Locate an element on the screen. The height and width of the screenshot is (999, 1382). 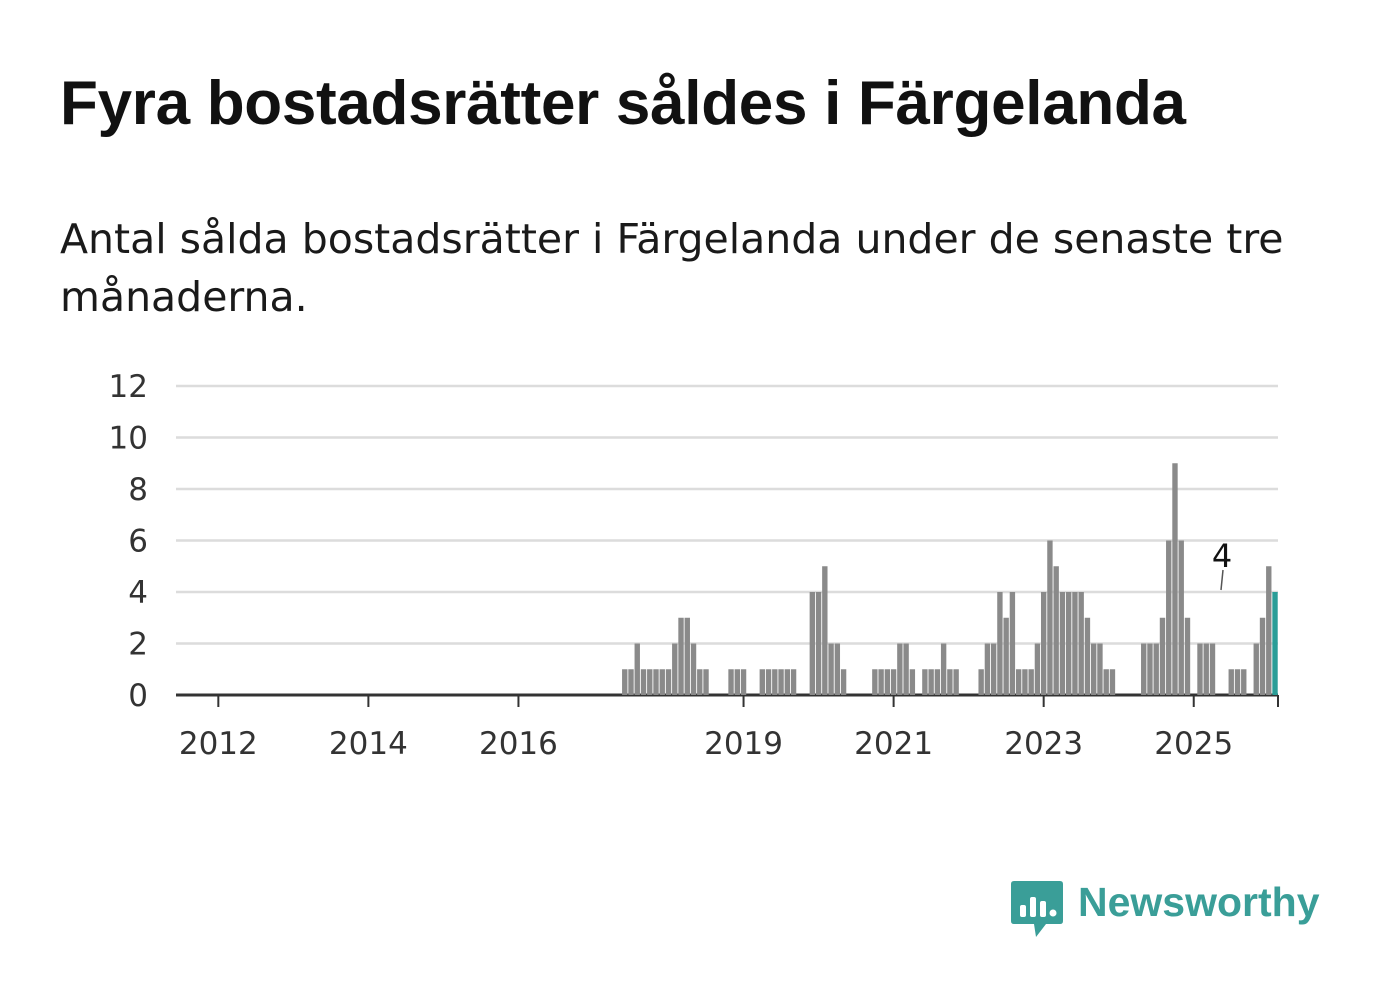
y-tick-label: 8 is located at coordinates (138, 490).